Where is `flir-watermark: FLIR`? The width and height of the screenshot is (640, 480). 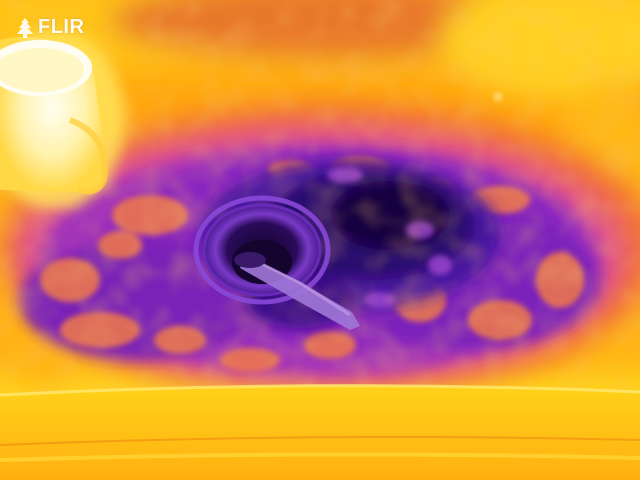
flir-watermark: FLIR is located at coordinates (49, 27).